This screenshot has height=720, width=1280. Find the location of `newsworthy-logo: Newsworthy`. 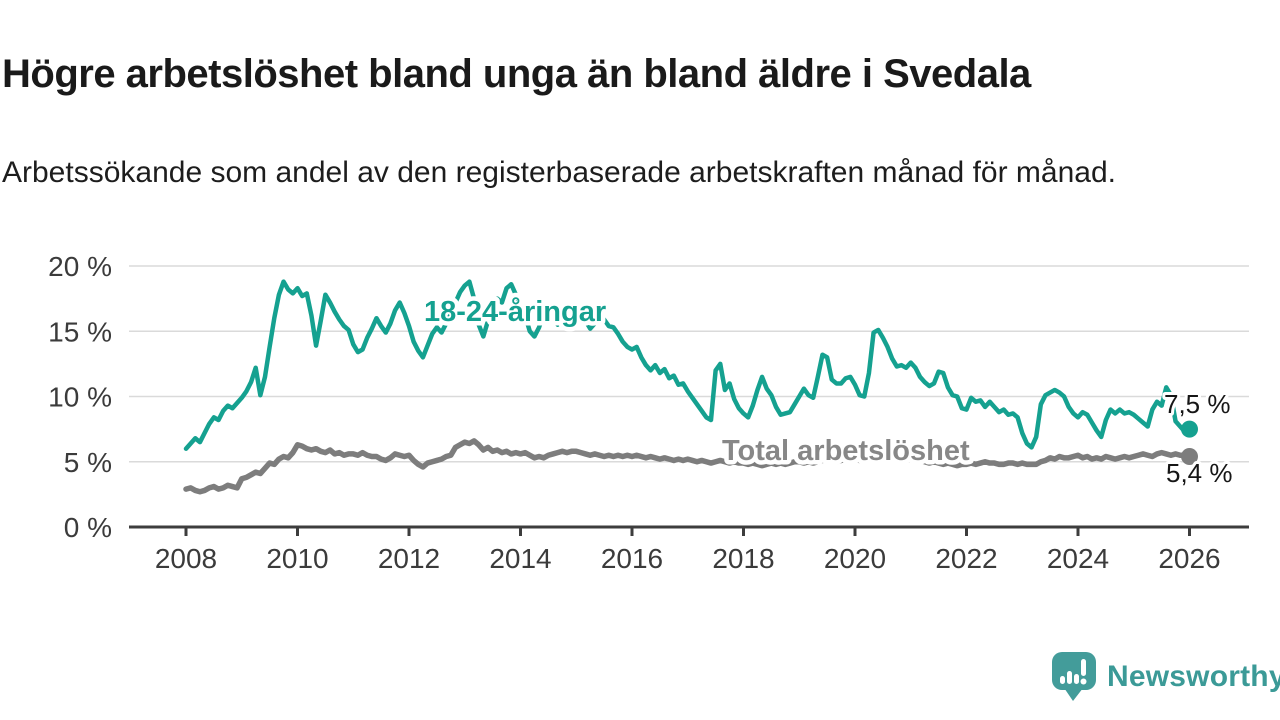

newsworthy-logo: Newsworthy is located at coordinates (1166, 677).